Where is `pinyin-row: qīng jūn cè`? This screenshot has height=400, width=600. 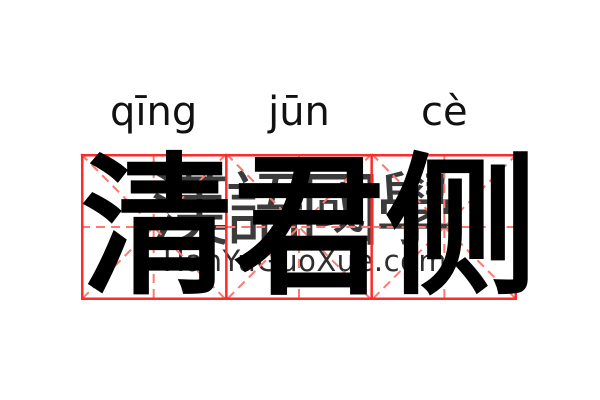
pinyin-row: qīng jūn cè is located at coordinates (299, 112).